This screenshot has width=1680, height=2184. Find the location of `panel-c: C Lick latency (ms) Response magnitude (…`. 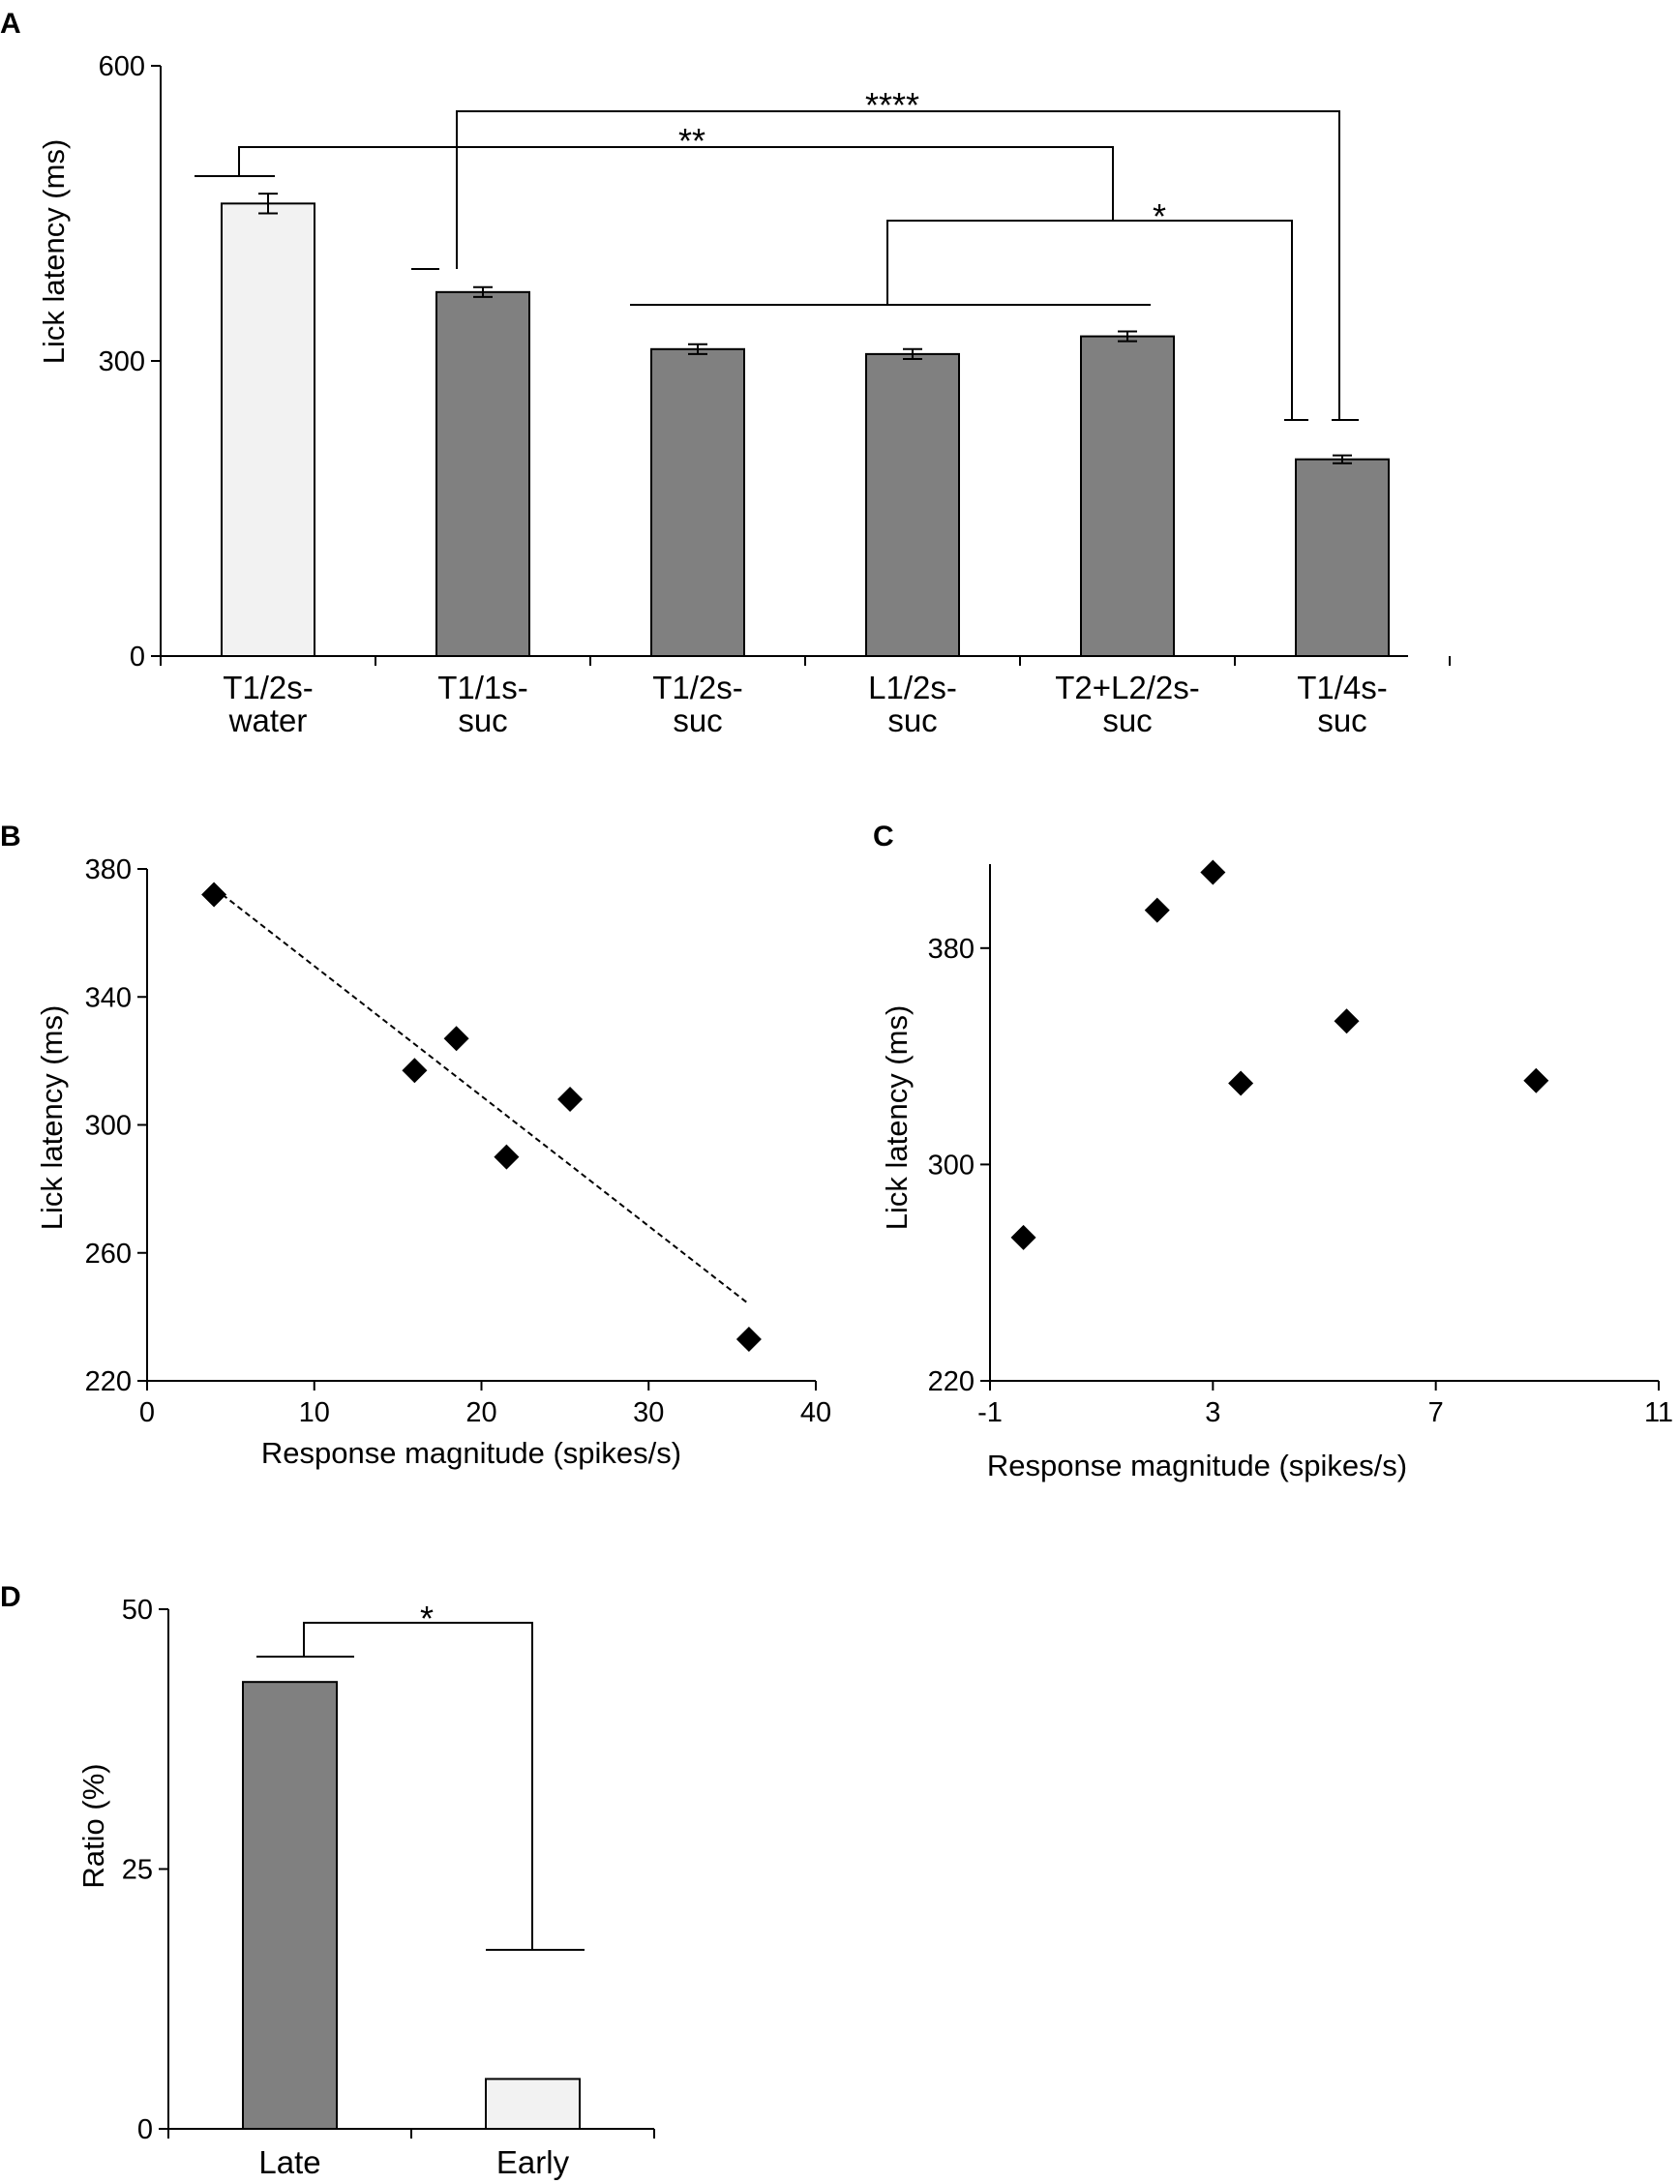

panel-c: C Lick latency (ms) Response magnitude (… is located at coordinates (1273, 1152).